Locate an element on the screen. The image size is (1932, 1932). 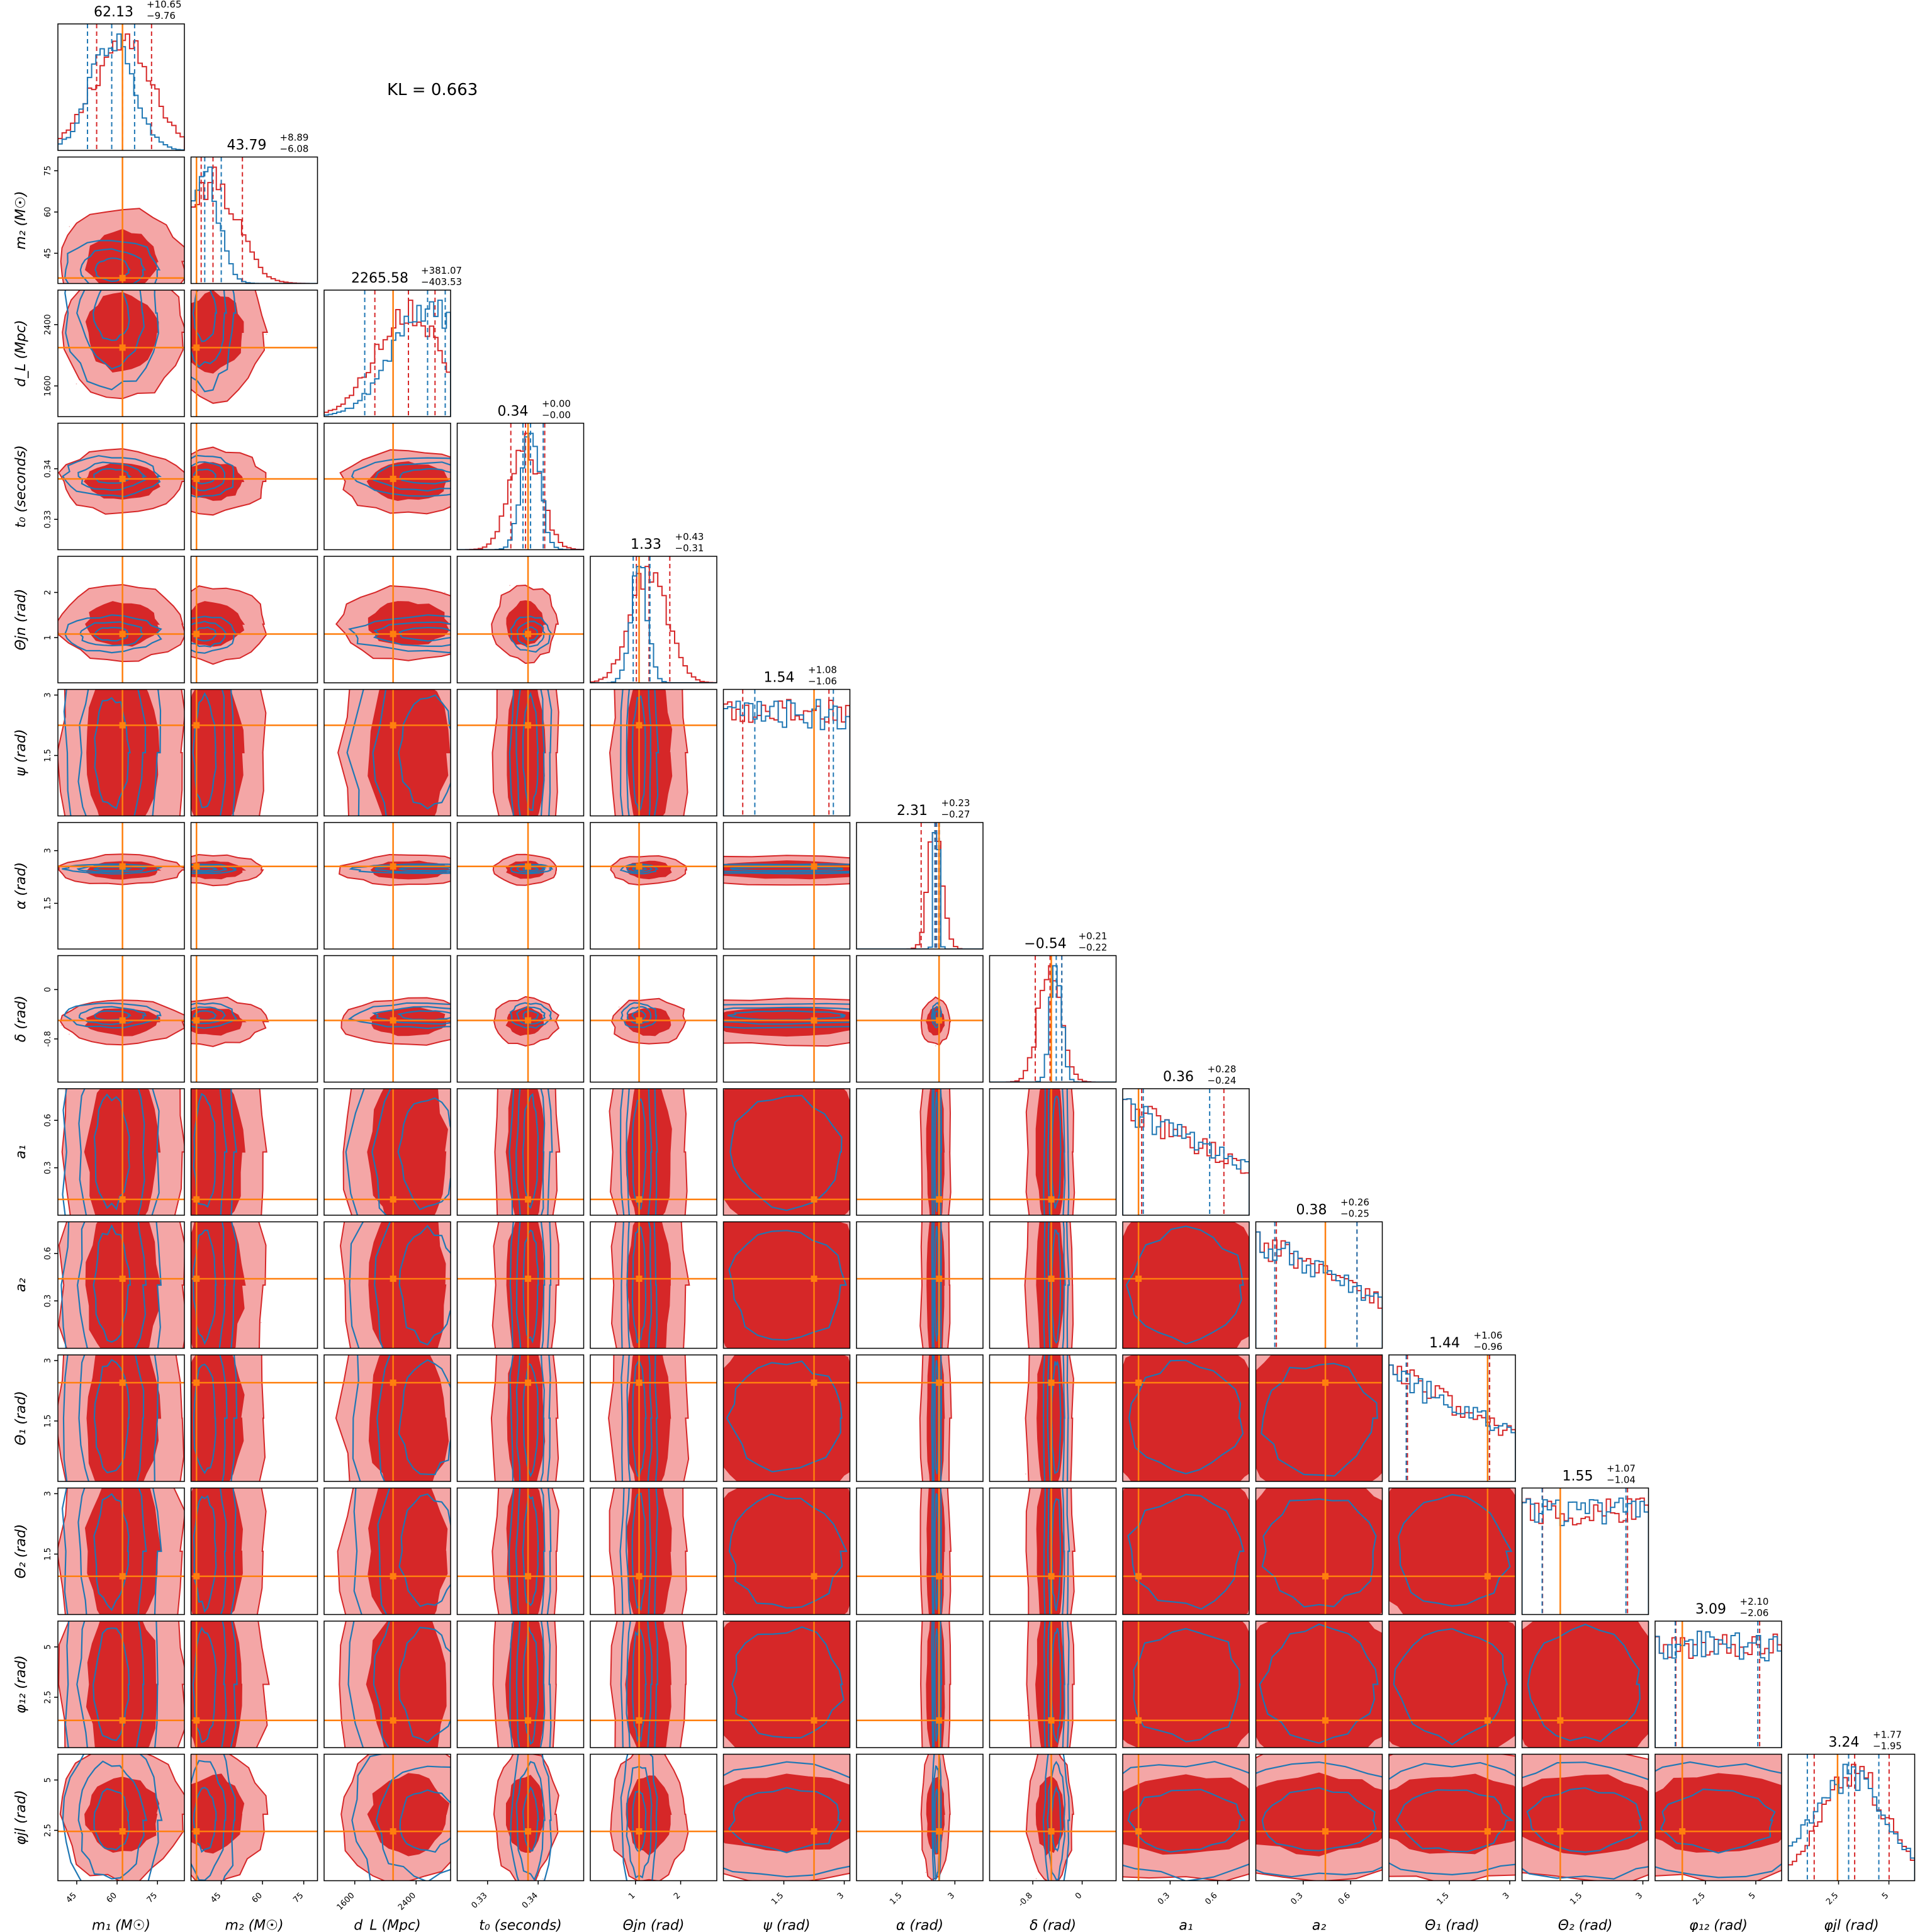
diag-panel-5: 1.54 +1.08−1.06 is located at coordinates (786, 741).